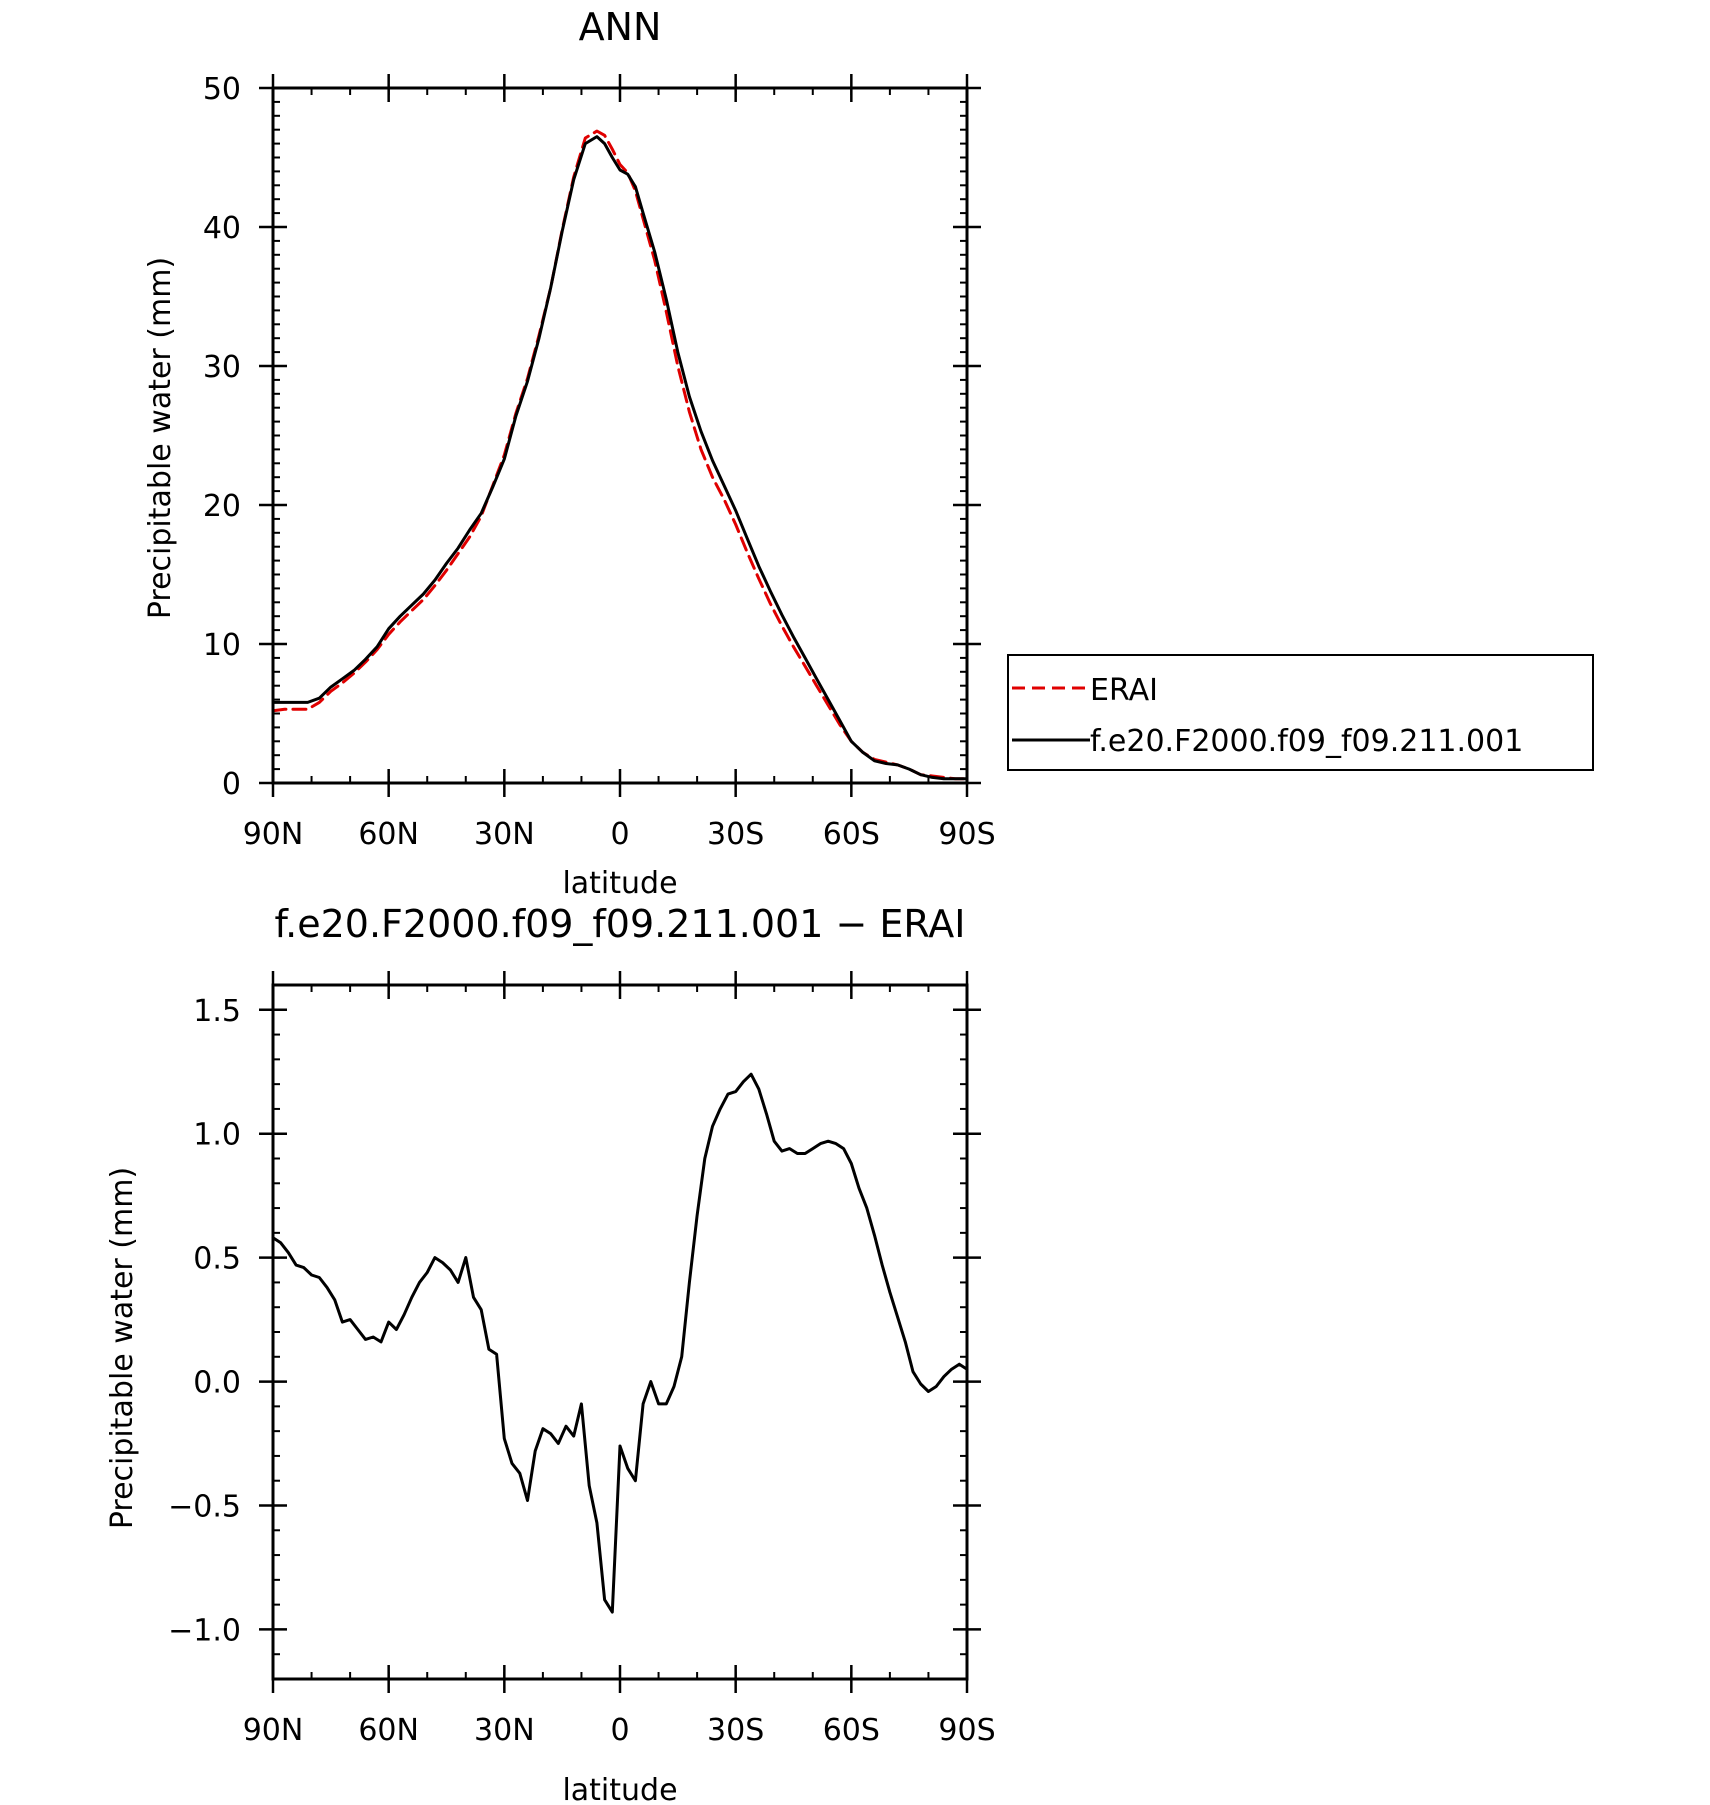 The height and width of the screenshot is (1805, 1710). Describe the element at coordinates (1124, 690) in the screenshot. I see `legend-label-erai: ERAI` at that location.